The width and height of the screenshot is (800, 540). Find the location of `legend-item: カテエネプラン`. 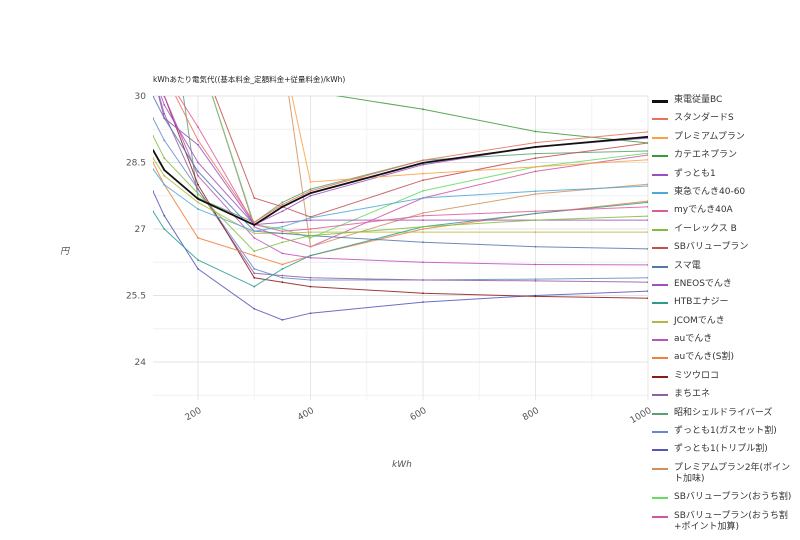

legend-item: カテエネプラン is located at coordinates (726, 155).